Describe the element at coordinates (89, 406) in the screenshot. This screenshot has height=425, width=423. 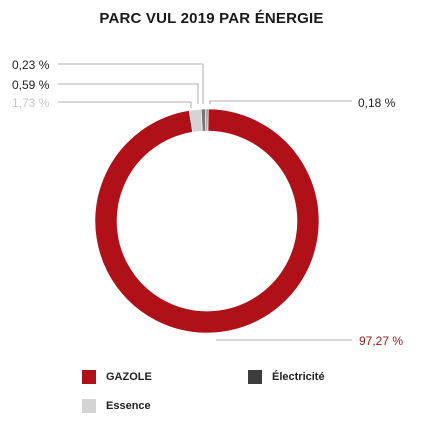
I see `legend-swatch-essence` at that location.